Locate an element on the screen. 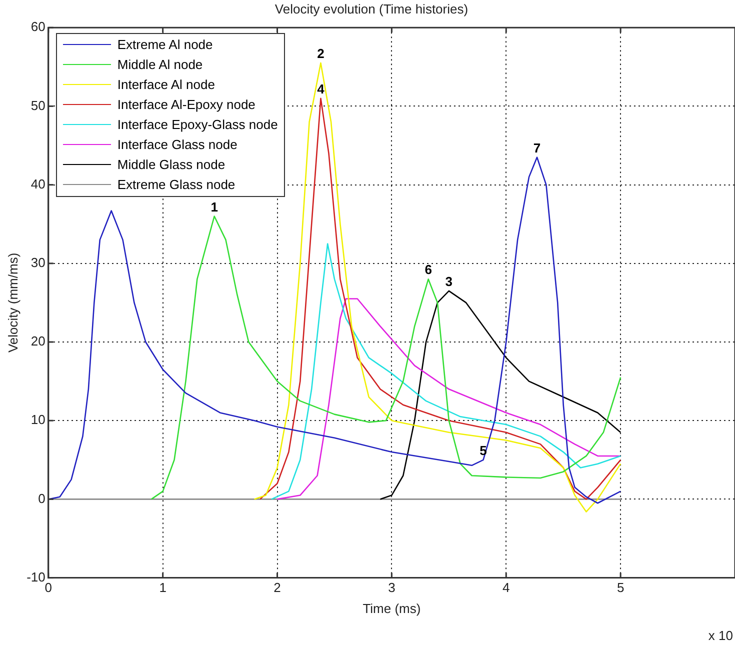 Image resolution: width=735 pixels, height=645 pixels. x-tick-label: 3 is located at coordinates (392, 588).